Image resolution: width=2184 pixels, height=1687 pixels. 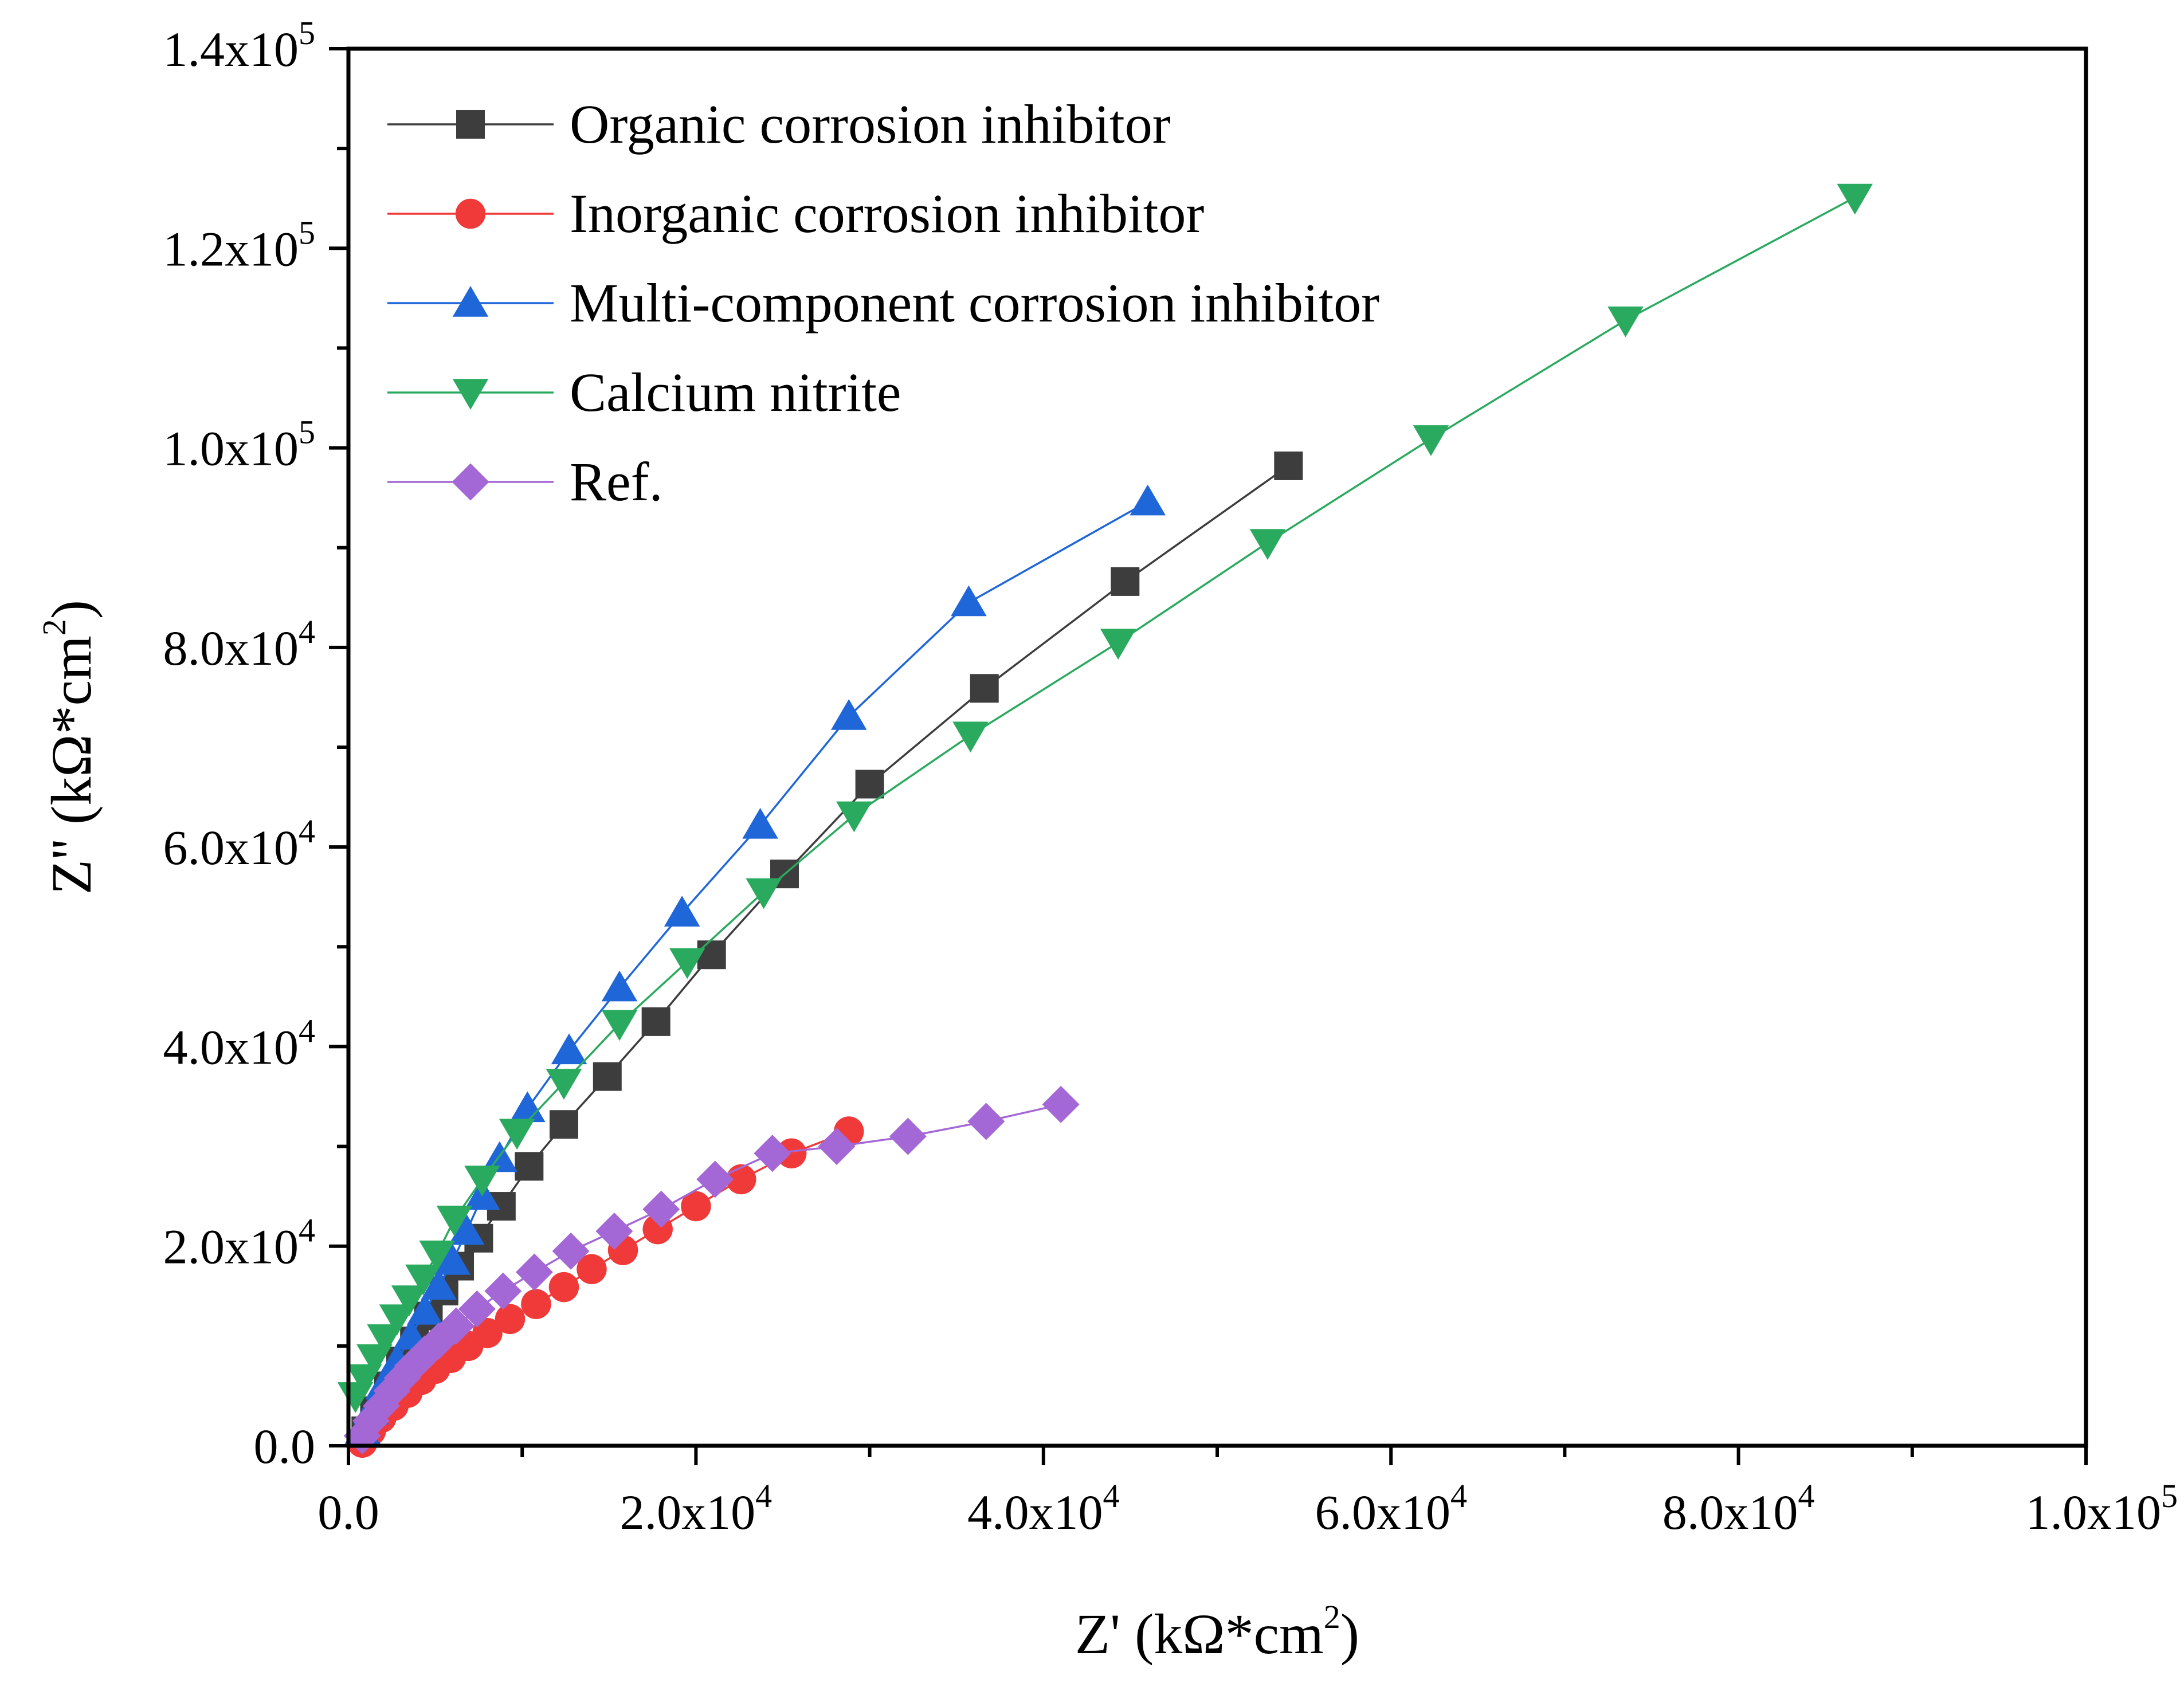 I want to click on legend-label-2: Multi-component corrosion inhibitor, so click(x=974, y=303).